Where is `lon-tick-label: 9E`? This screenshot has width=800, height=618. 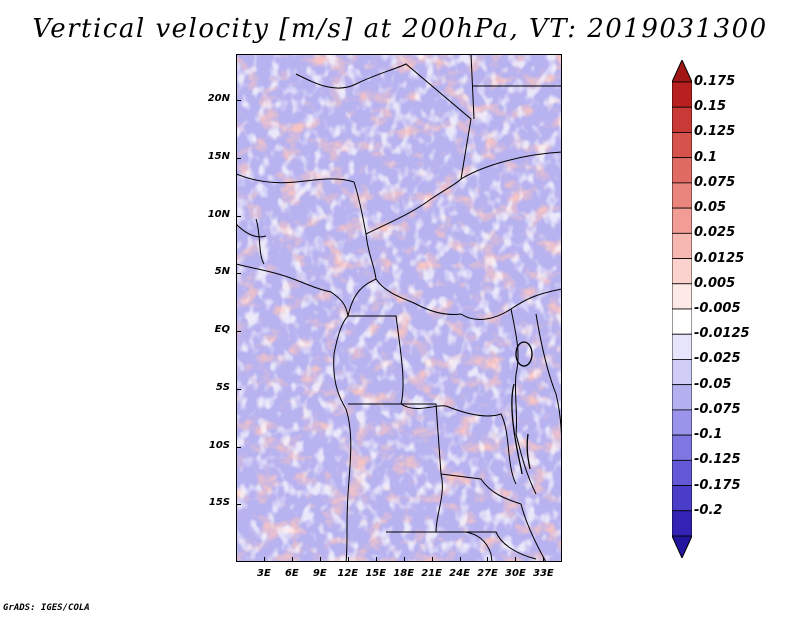
lon-tick-label: 9E is located at coordinates (319, 573).